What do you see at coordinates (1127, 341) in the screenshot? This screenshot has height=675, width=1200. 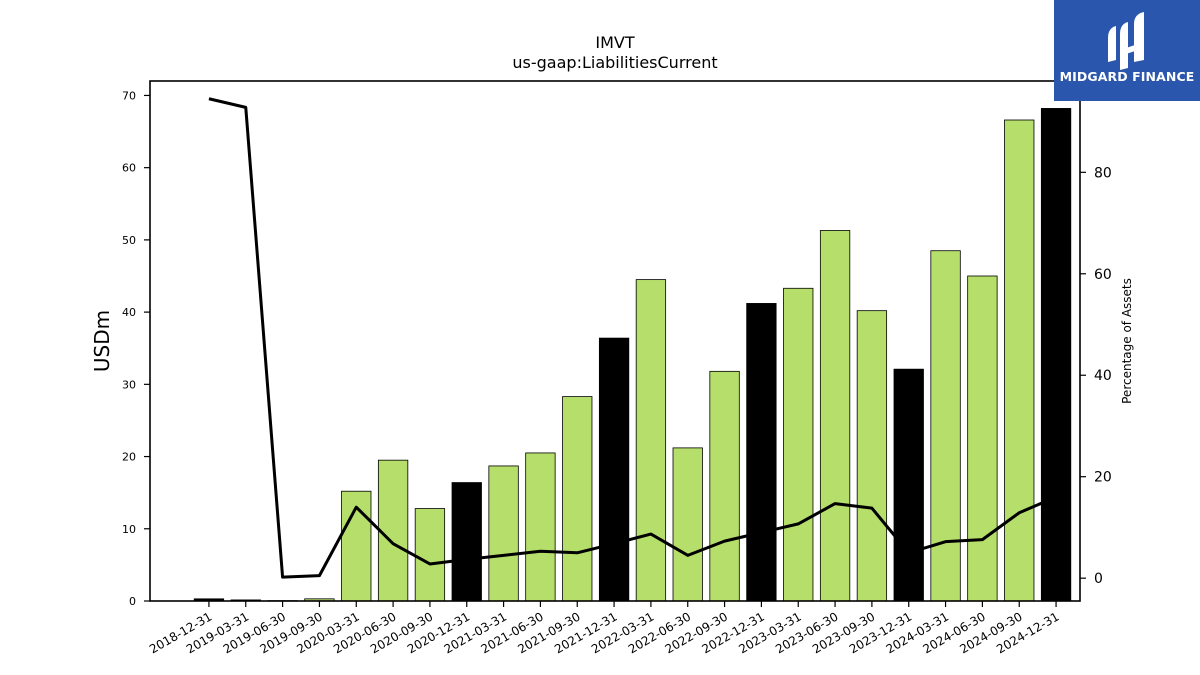 I see `y2-axis-label: Percentage of Assets` at bounding box center [1127, 341].